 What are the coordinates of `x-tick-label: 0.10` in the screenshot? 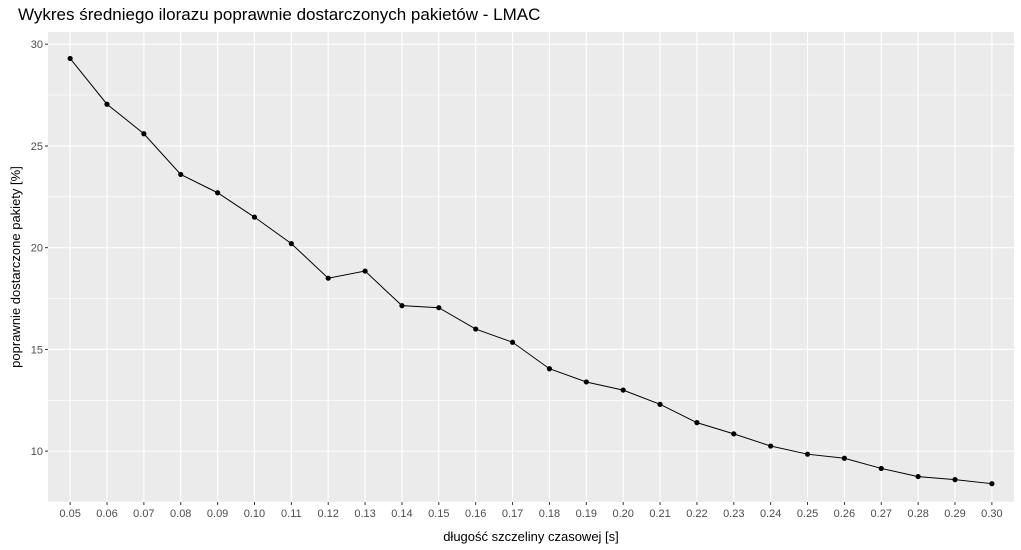 It's located at (254, 514).